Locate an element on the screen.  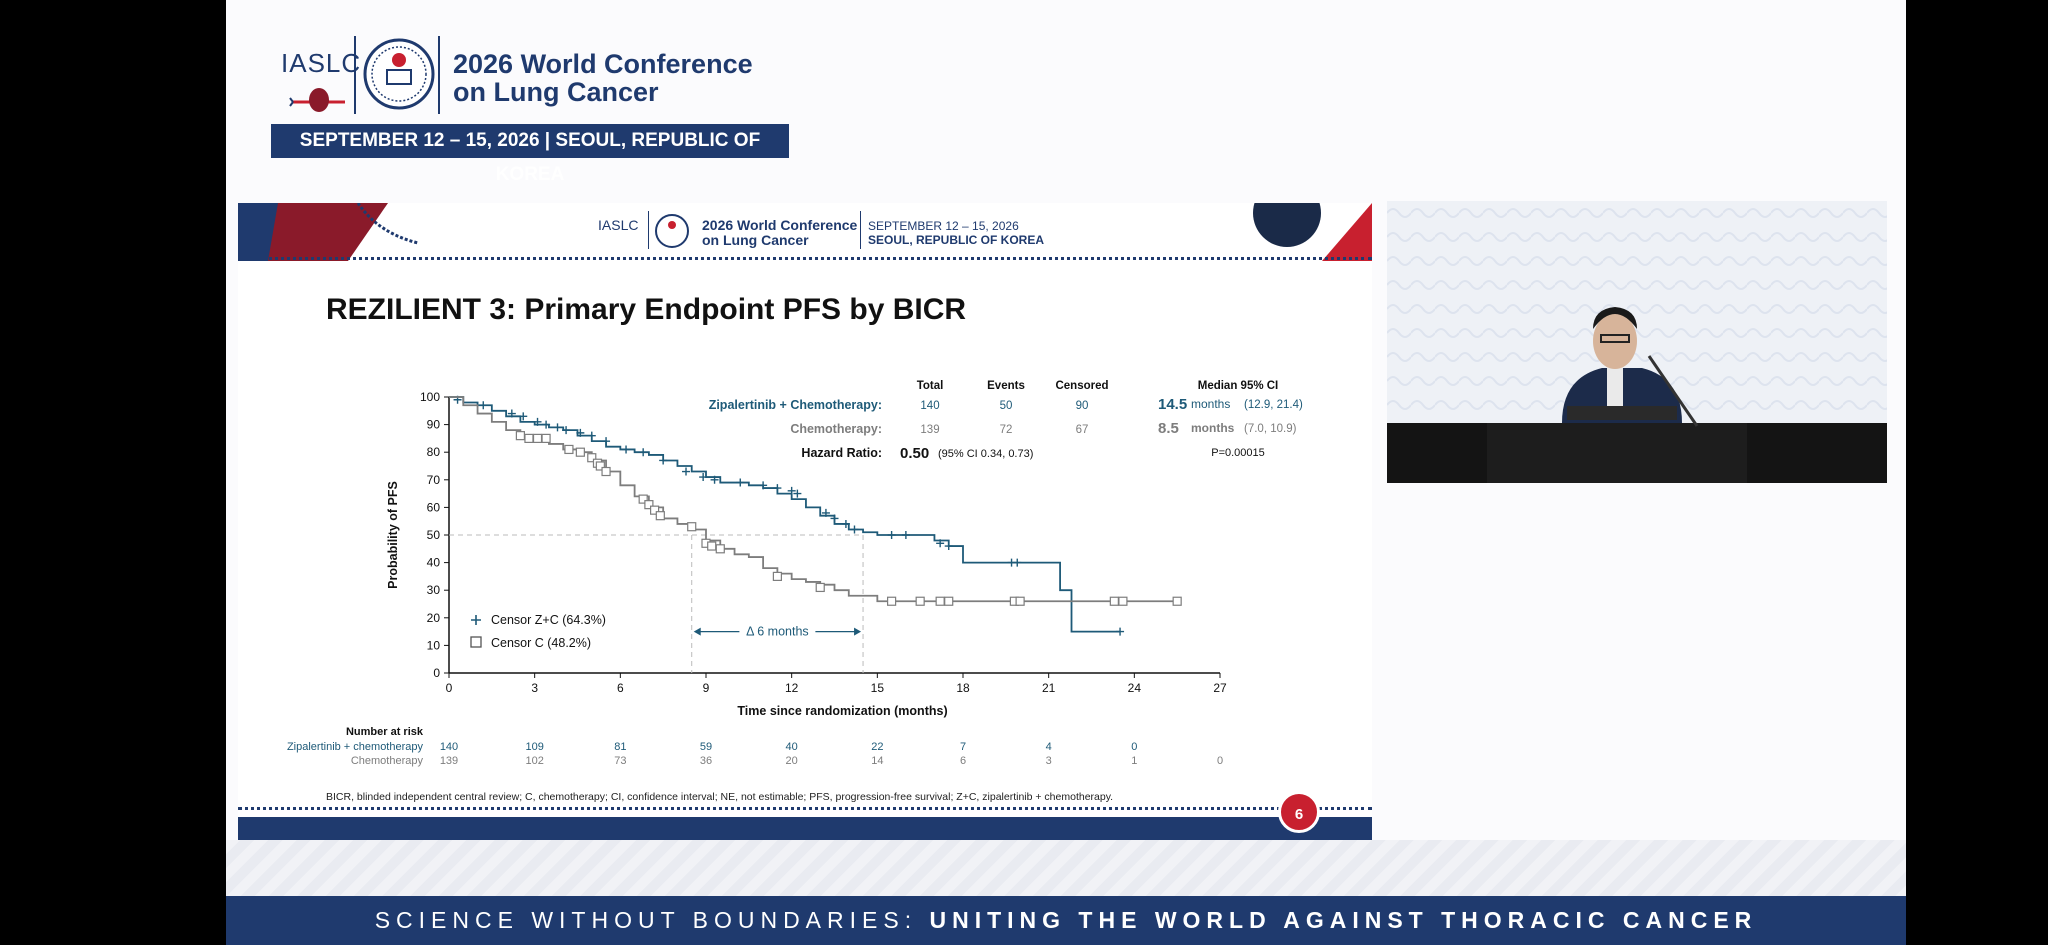
slide-header-dotted-rule is located at coordinates (805, 258).